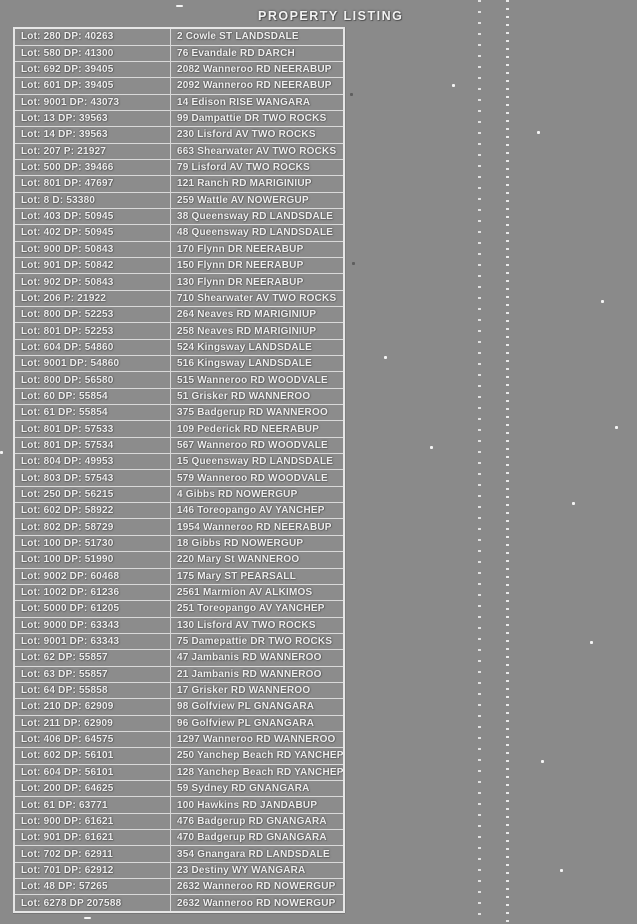 The width and height of the screenshot is (637, 924). Describe the element at coordinates (257, 494) in the screenshot. I see `address-cell: 4 Gibbs RD NOWERGUP` at that location.